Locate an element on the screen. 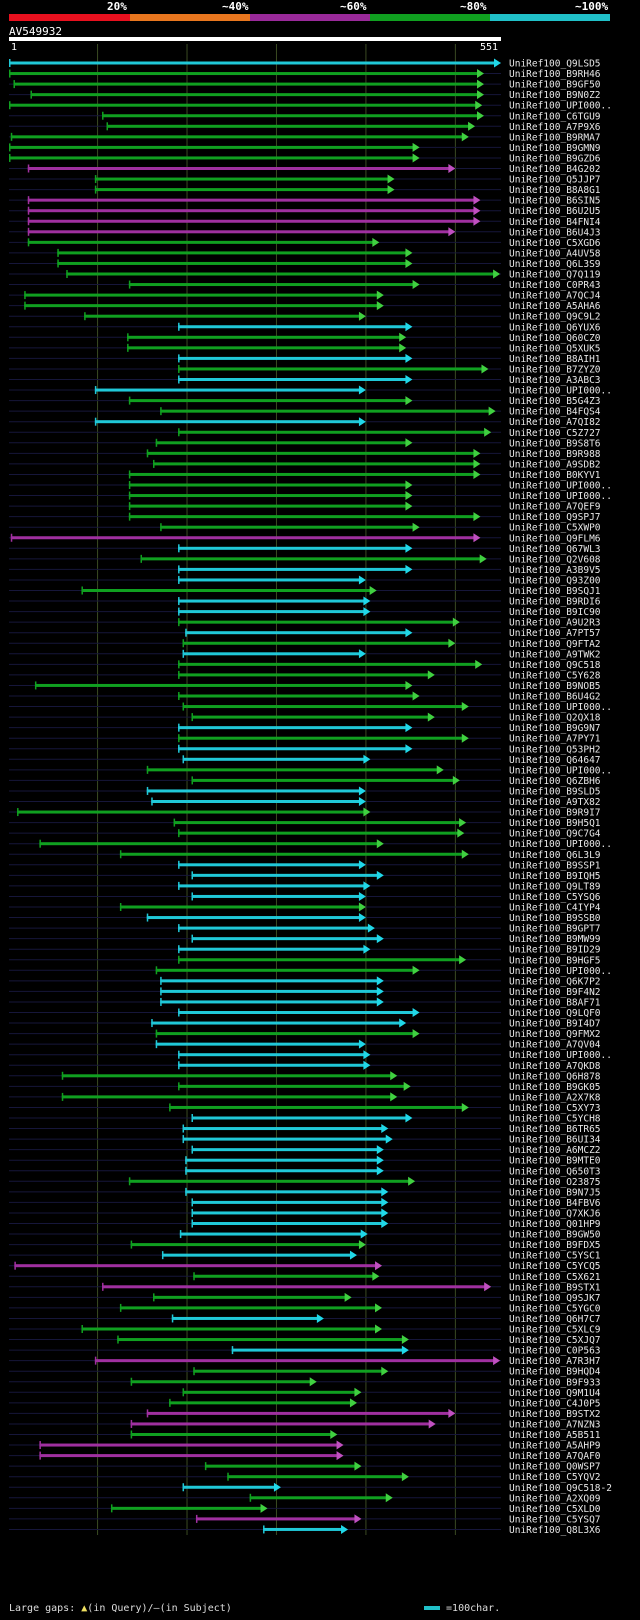 The image size is (640, 1620). hit-row: UniRef100_C5YCQ5 is located at coordinates (305, 1266).